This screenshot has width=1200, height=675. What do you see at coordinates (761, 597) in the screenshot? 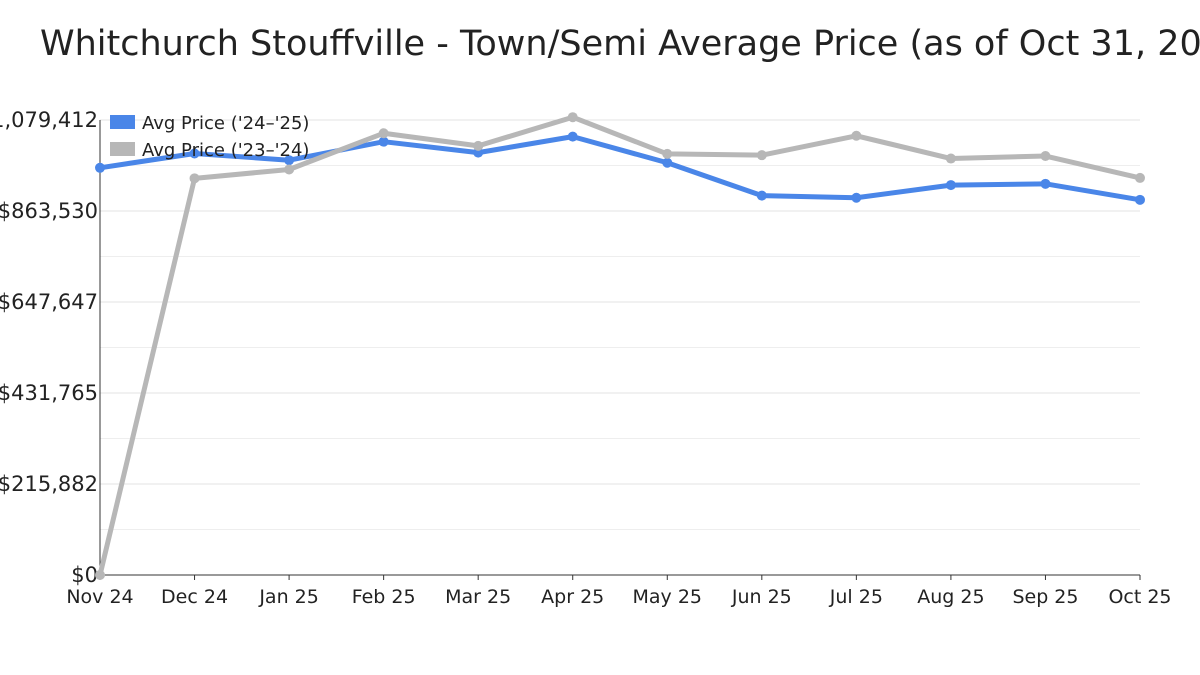
I see `x-tick-label: Jun 25` at bounding box center [761, 597].